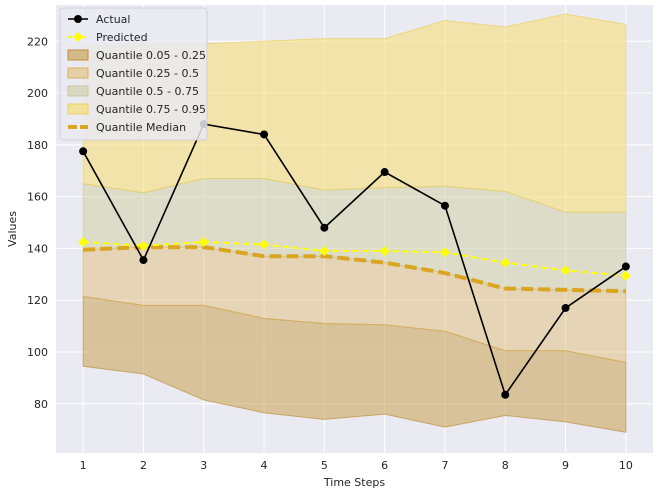 This screenshot has width=661, height=494. What do you see at coordinates (264, 465) in the screenshot?
I see `x-tick-label: 4` at bounding box center [264, 465].